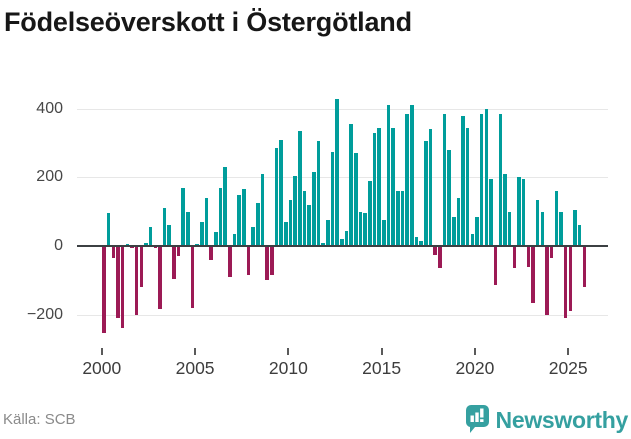 The image size is (631, 439). Describe the element at coordinates (561, 228) in the screenshot. I see `bar-2024Q3` at that location.